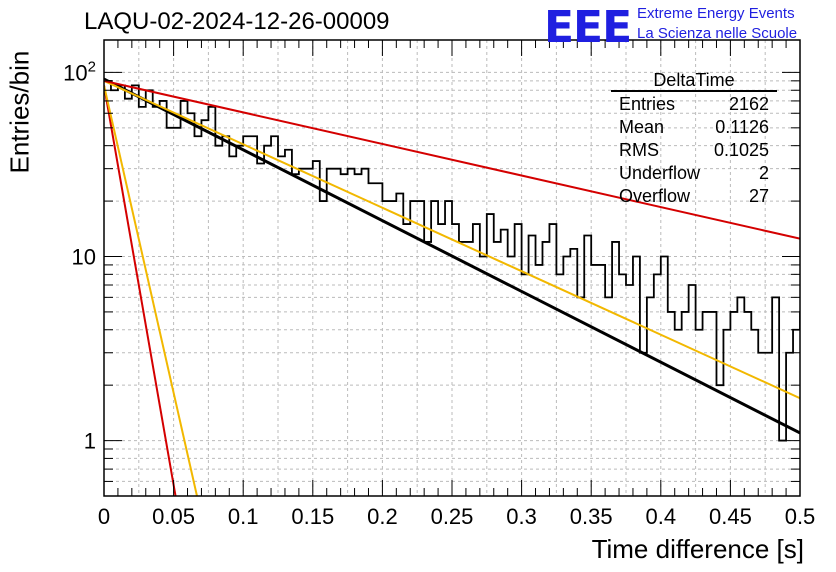 This screenshot has width=836, height=572. Describe the element at coordinates (742, 127) in the screenshot. I see `stats-value: 0.1126` at that location.